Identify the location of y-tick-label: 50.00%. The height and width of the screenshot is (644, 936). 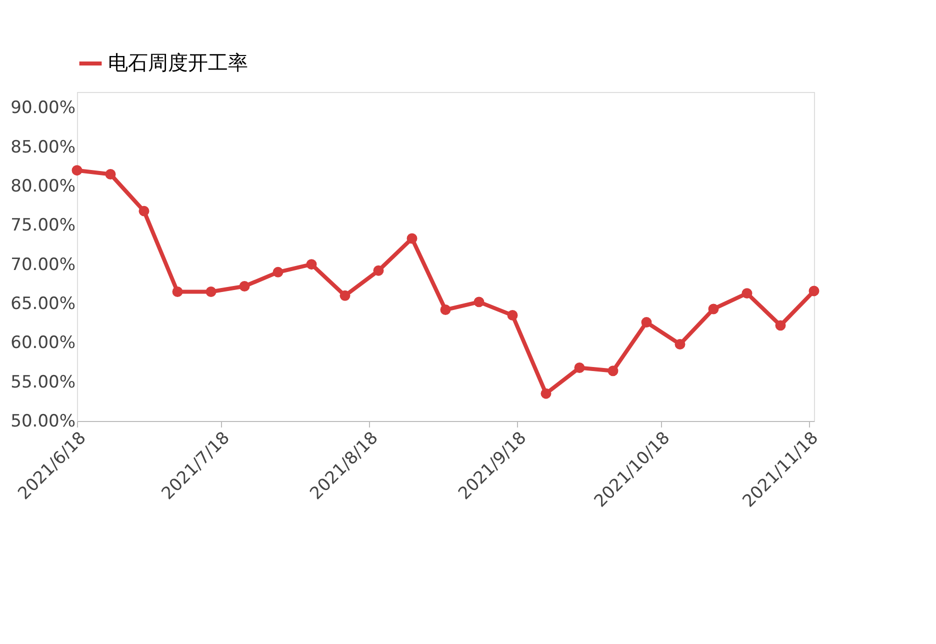
(43, 422).